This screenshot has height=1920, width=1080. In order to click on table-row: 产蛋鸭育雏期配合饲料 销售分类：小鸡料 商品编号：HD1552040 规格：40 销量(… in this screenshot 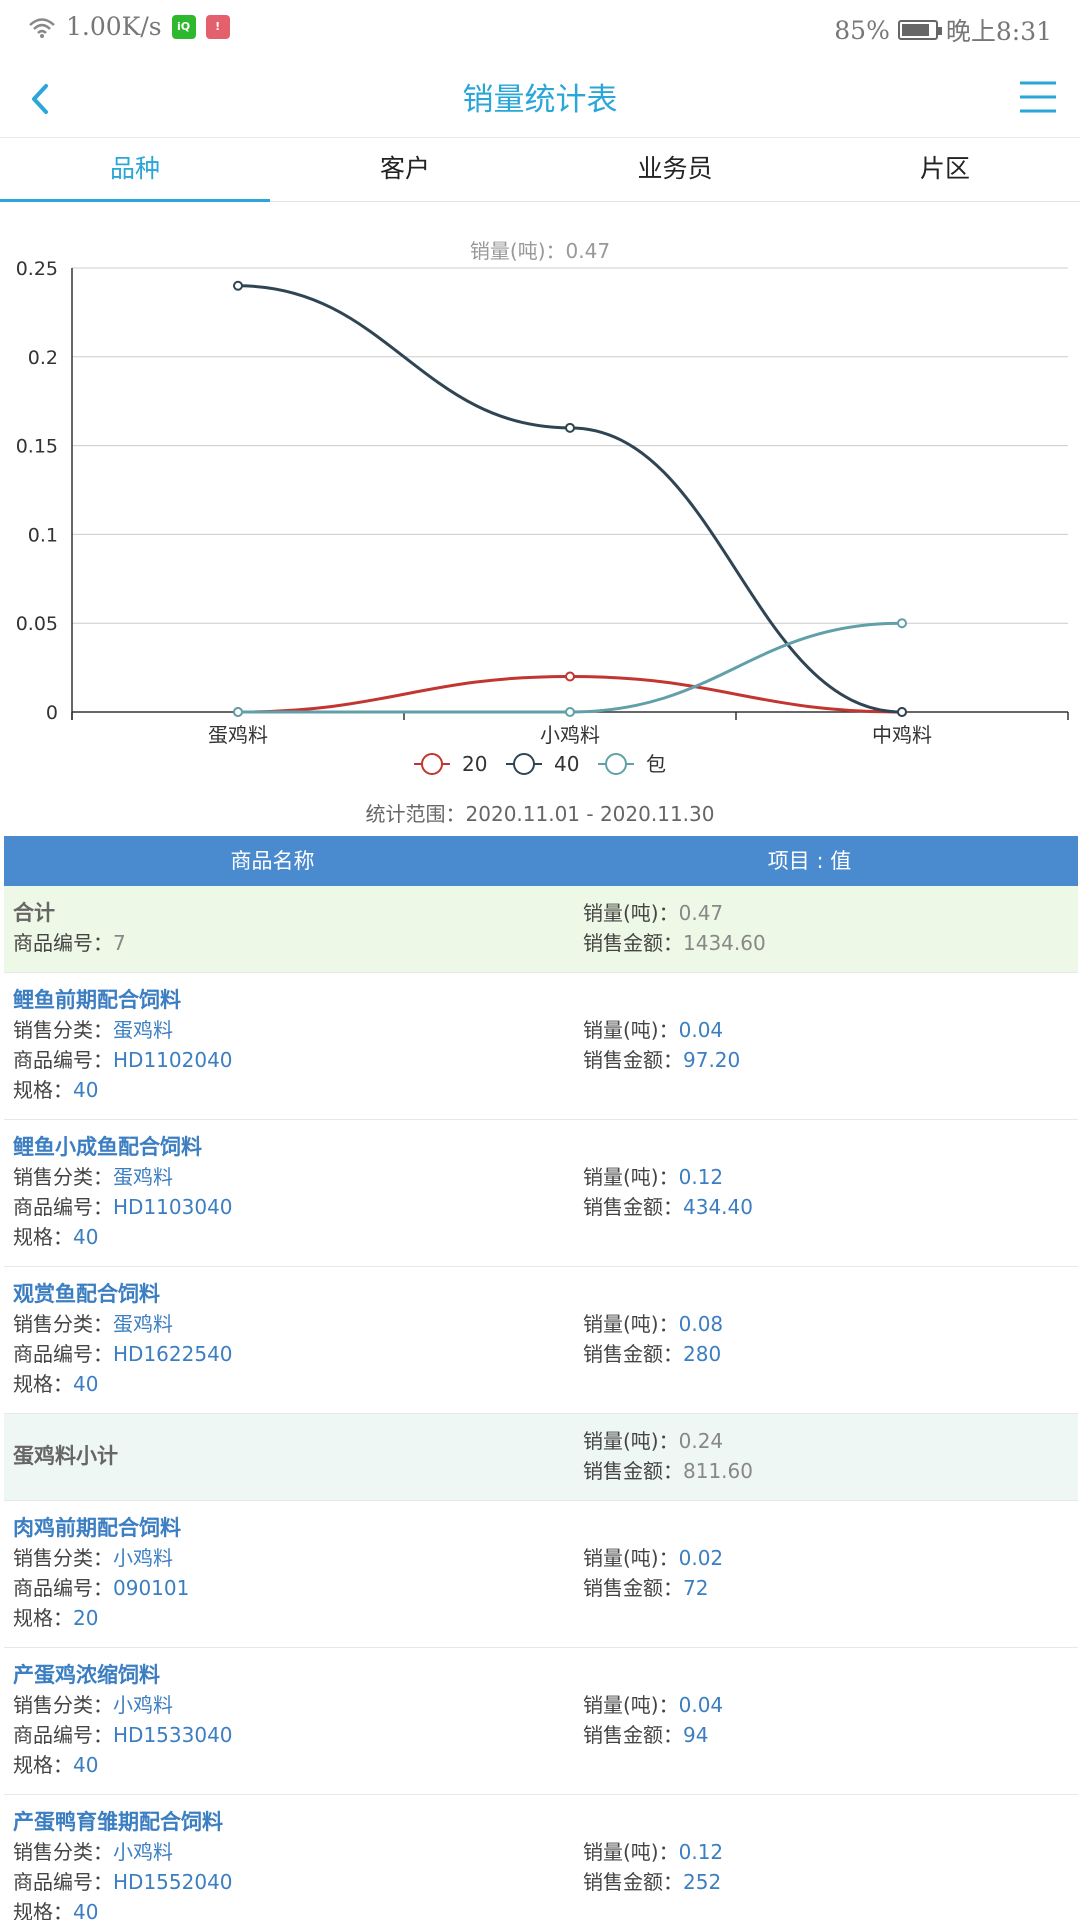, I will do `click(541, 1857)`.